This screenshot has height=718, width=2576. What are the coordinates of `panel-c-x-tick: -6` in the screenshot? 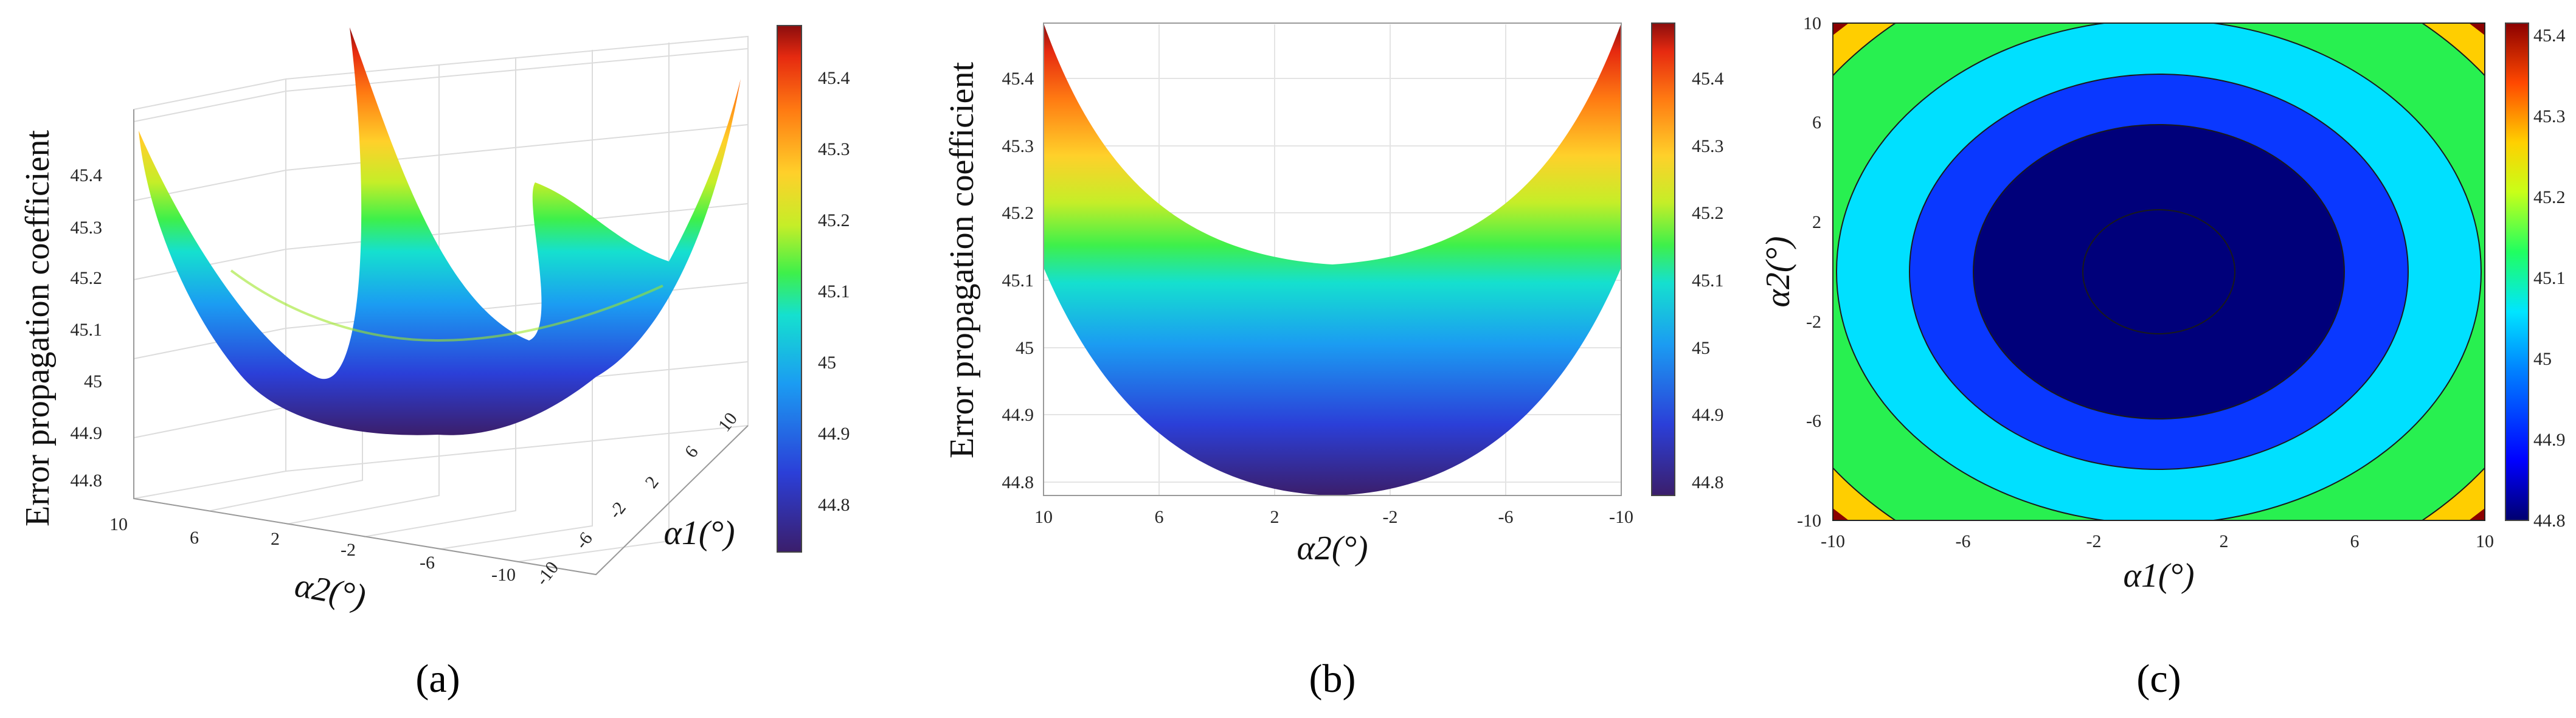 It's located at (1963, 541).